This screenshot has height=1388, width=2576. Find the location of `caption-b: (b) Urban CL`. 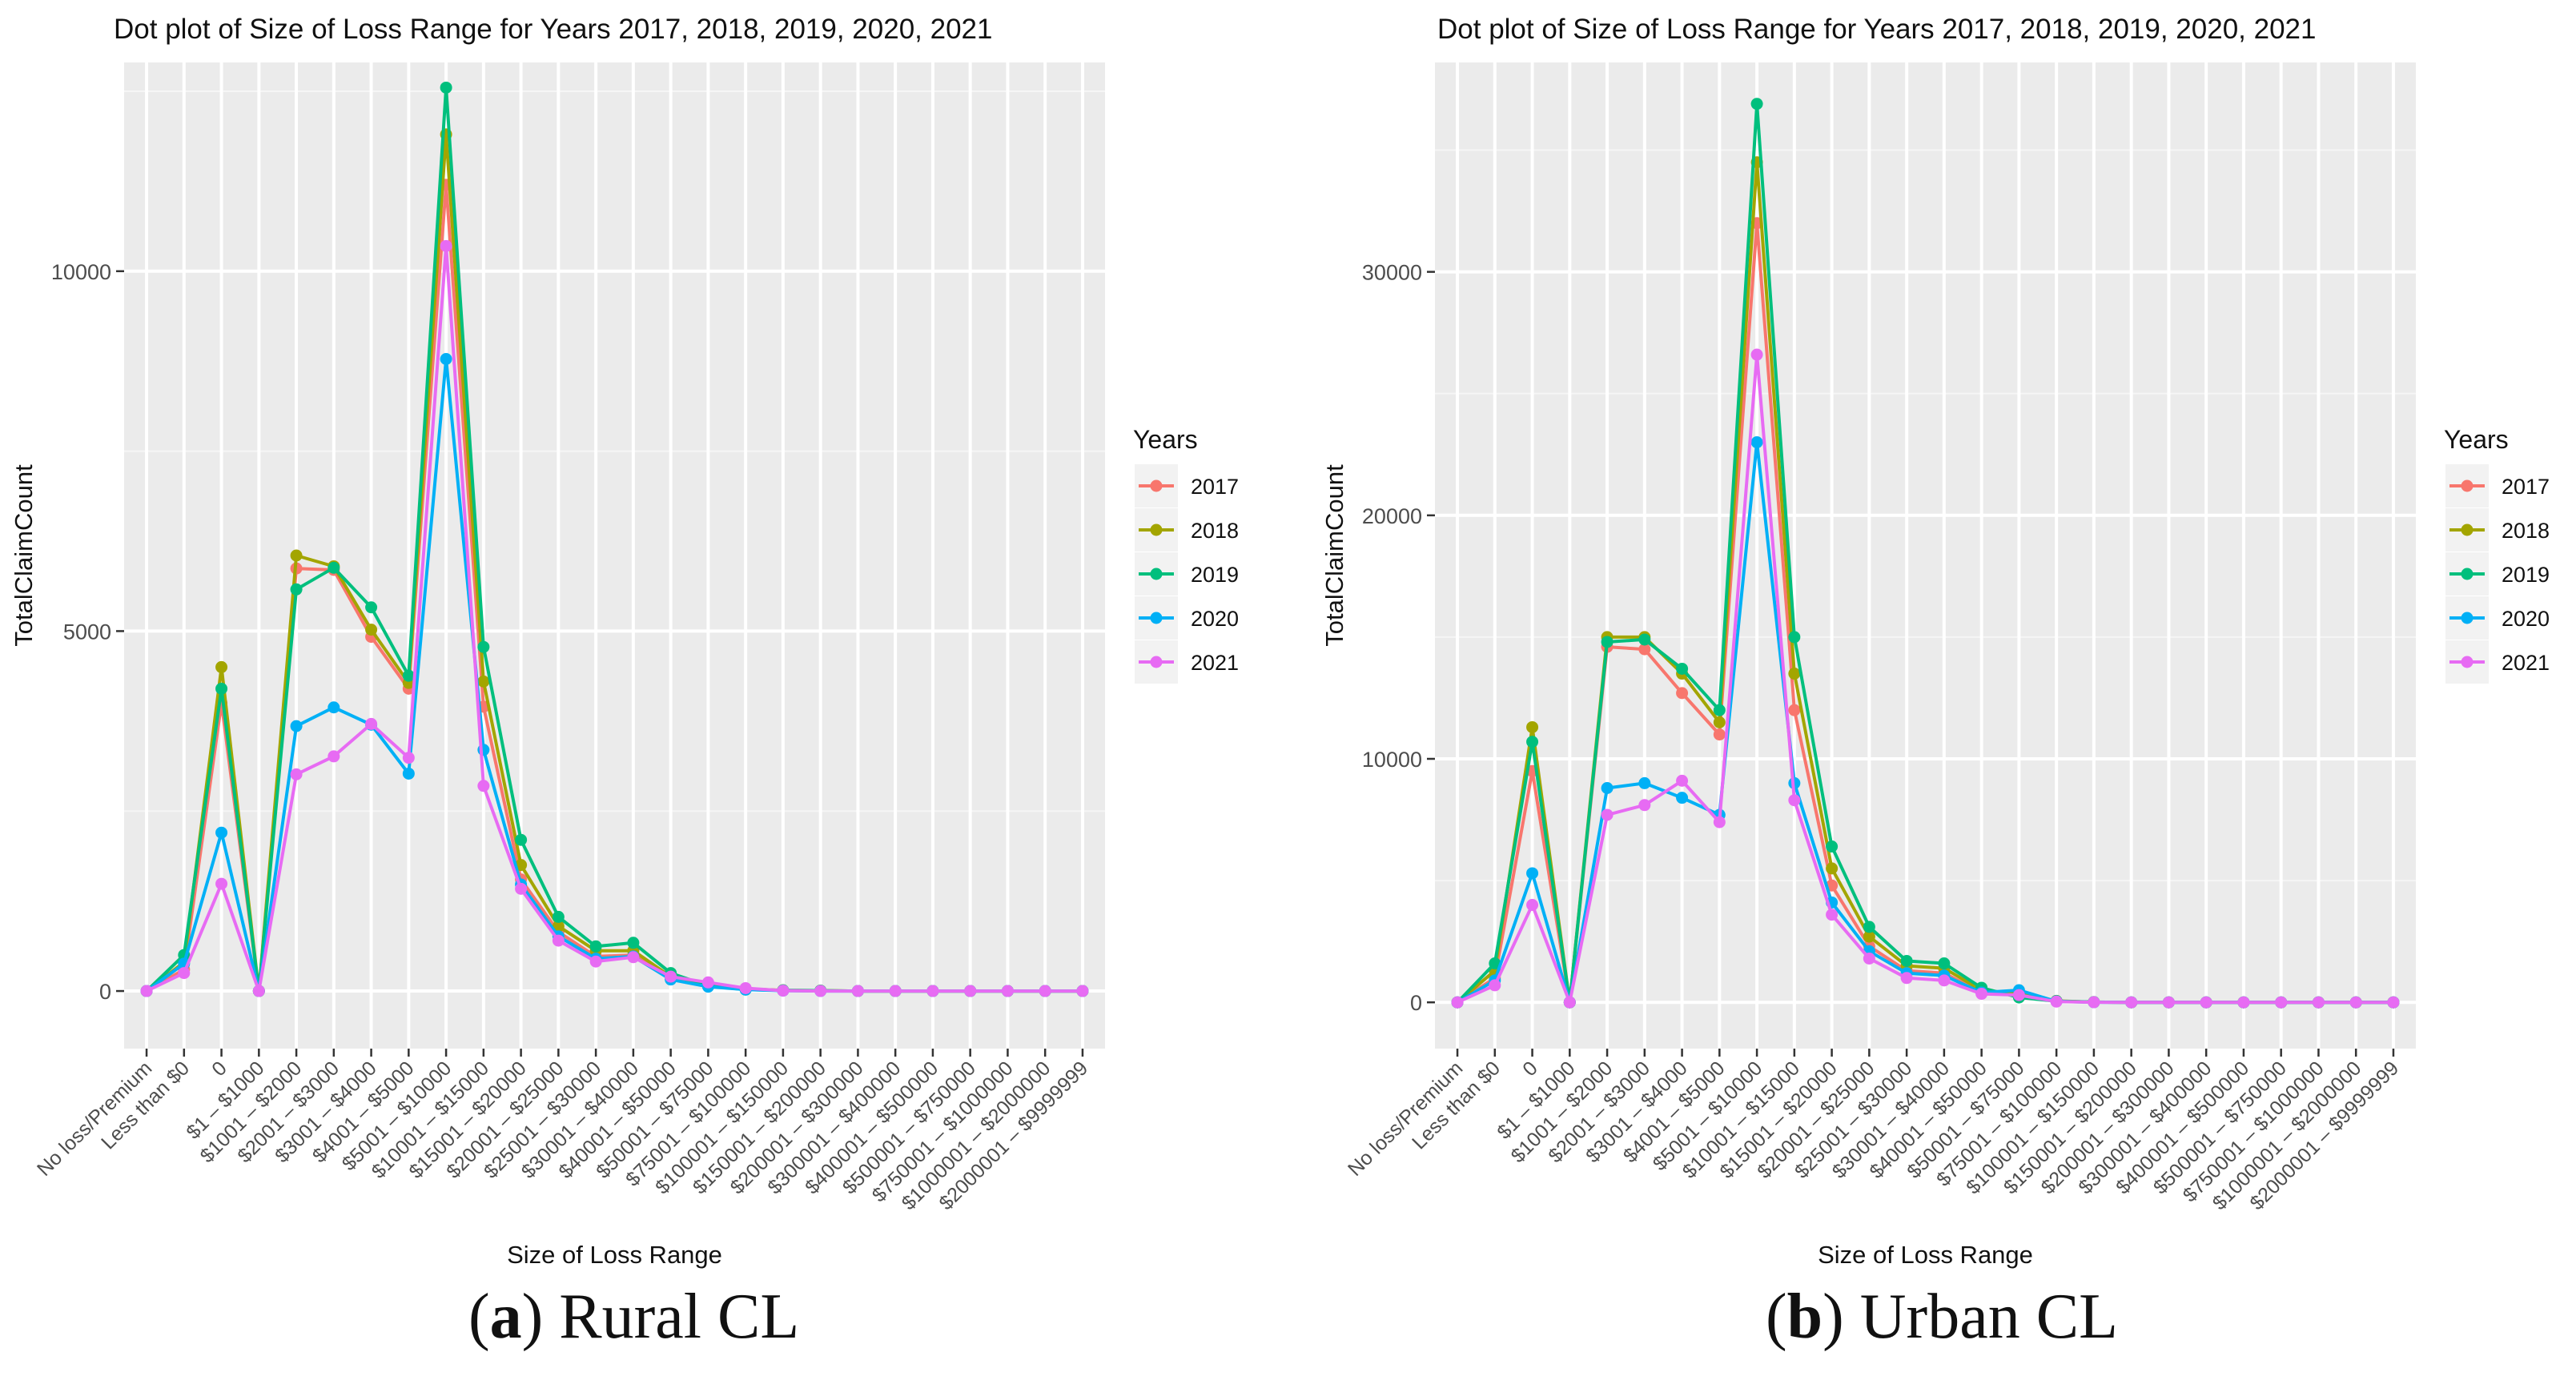

caption-b: (b) Urban CL is located at coordinates (1942, 1317).